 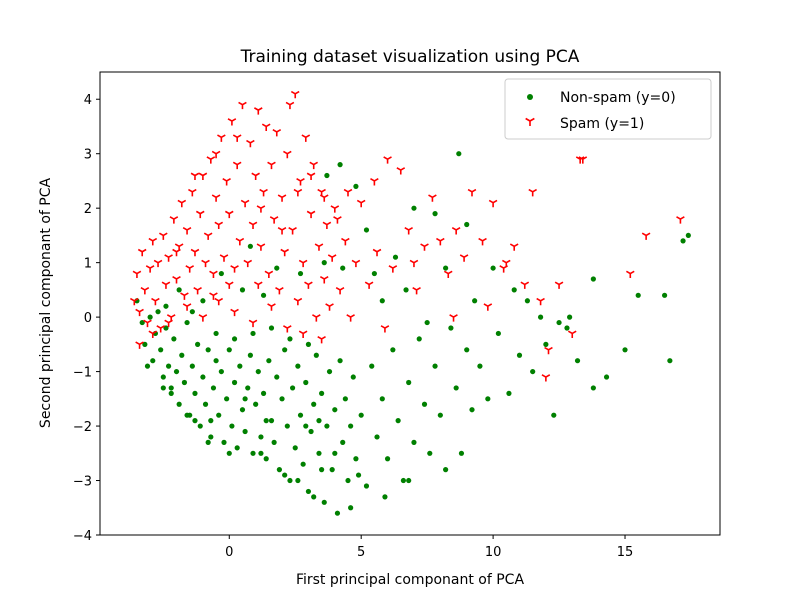 What do you see at coordinates (361, 552) in the screenshot?
I see `x-tick-label: 5` at bounding box center [361, 552].